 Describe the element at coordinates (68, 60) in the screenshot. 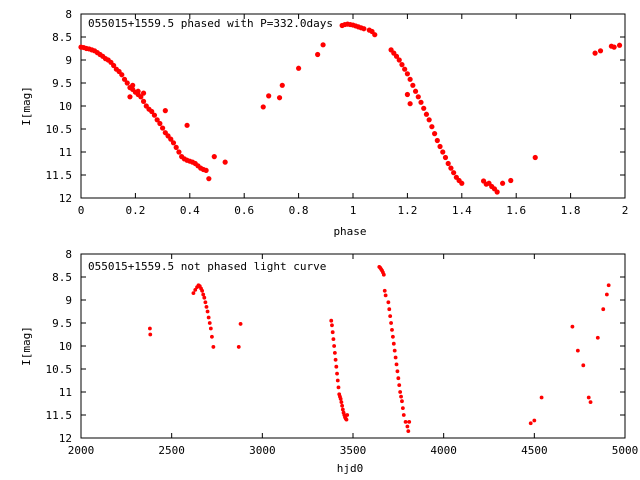

I see `phased-y-tick-label: 9` at that location.